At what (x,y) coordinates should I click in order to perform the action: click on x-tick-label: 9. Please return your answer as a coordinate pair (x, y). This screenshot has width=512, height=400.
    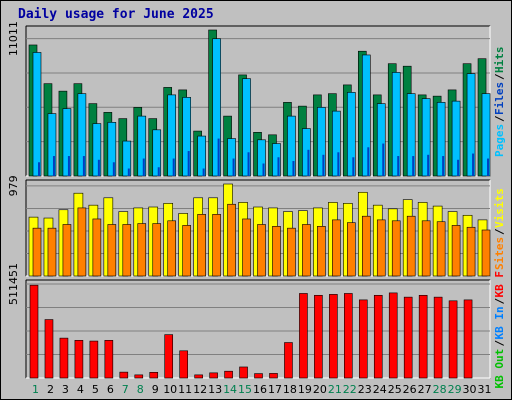
    Looking at the image, I should click on (155, 389).